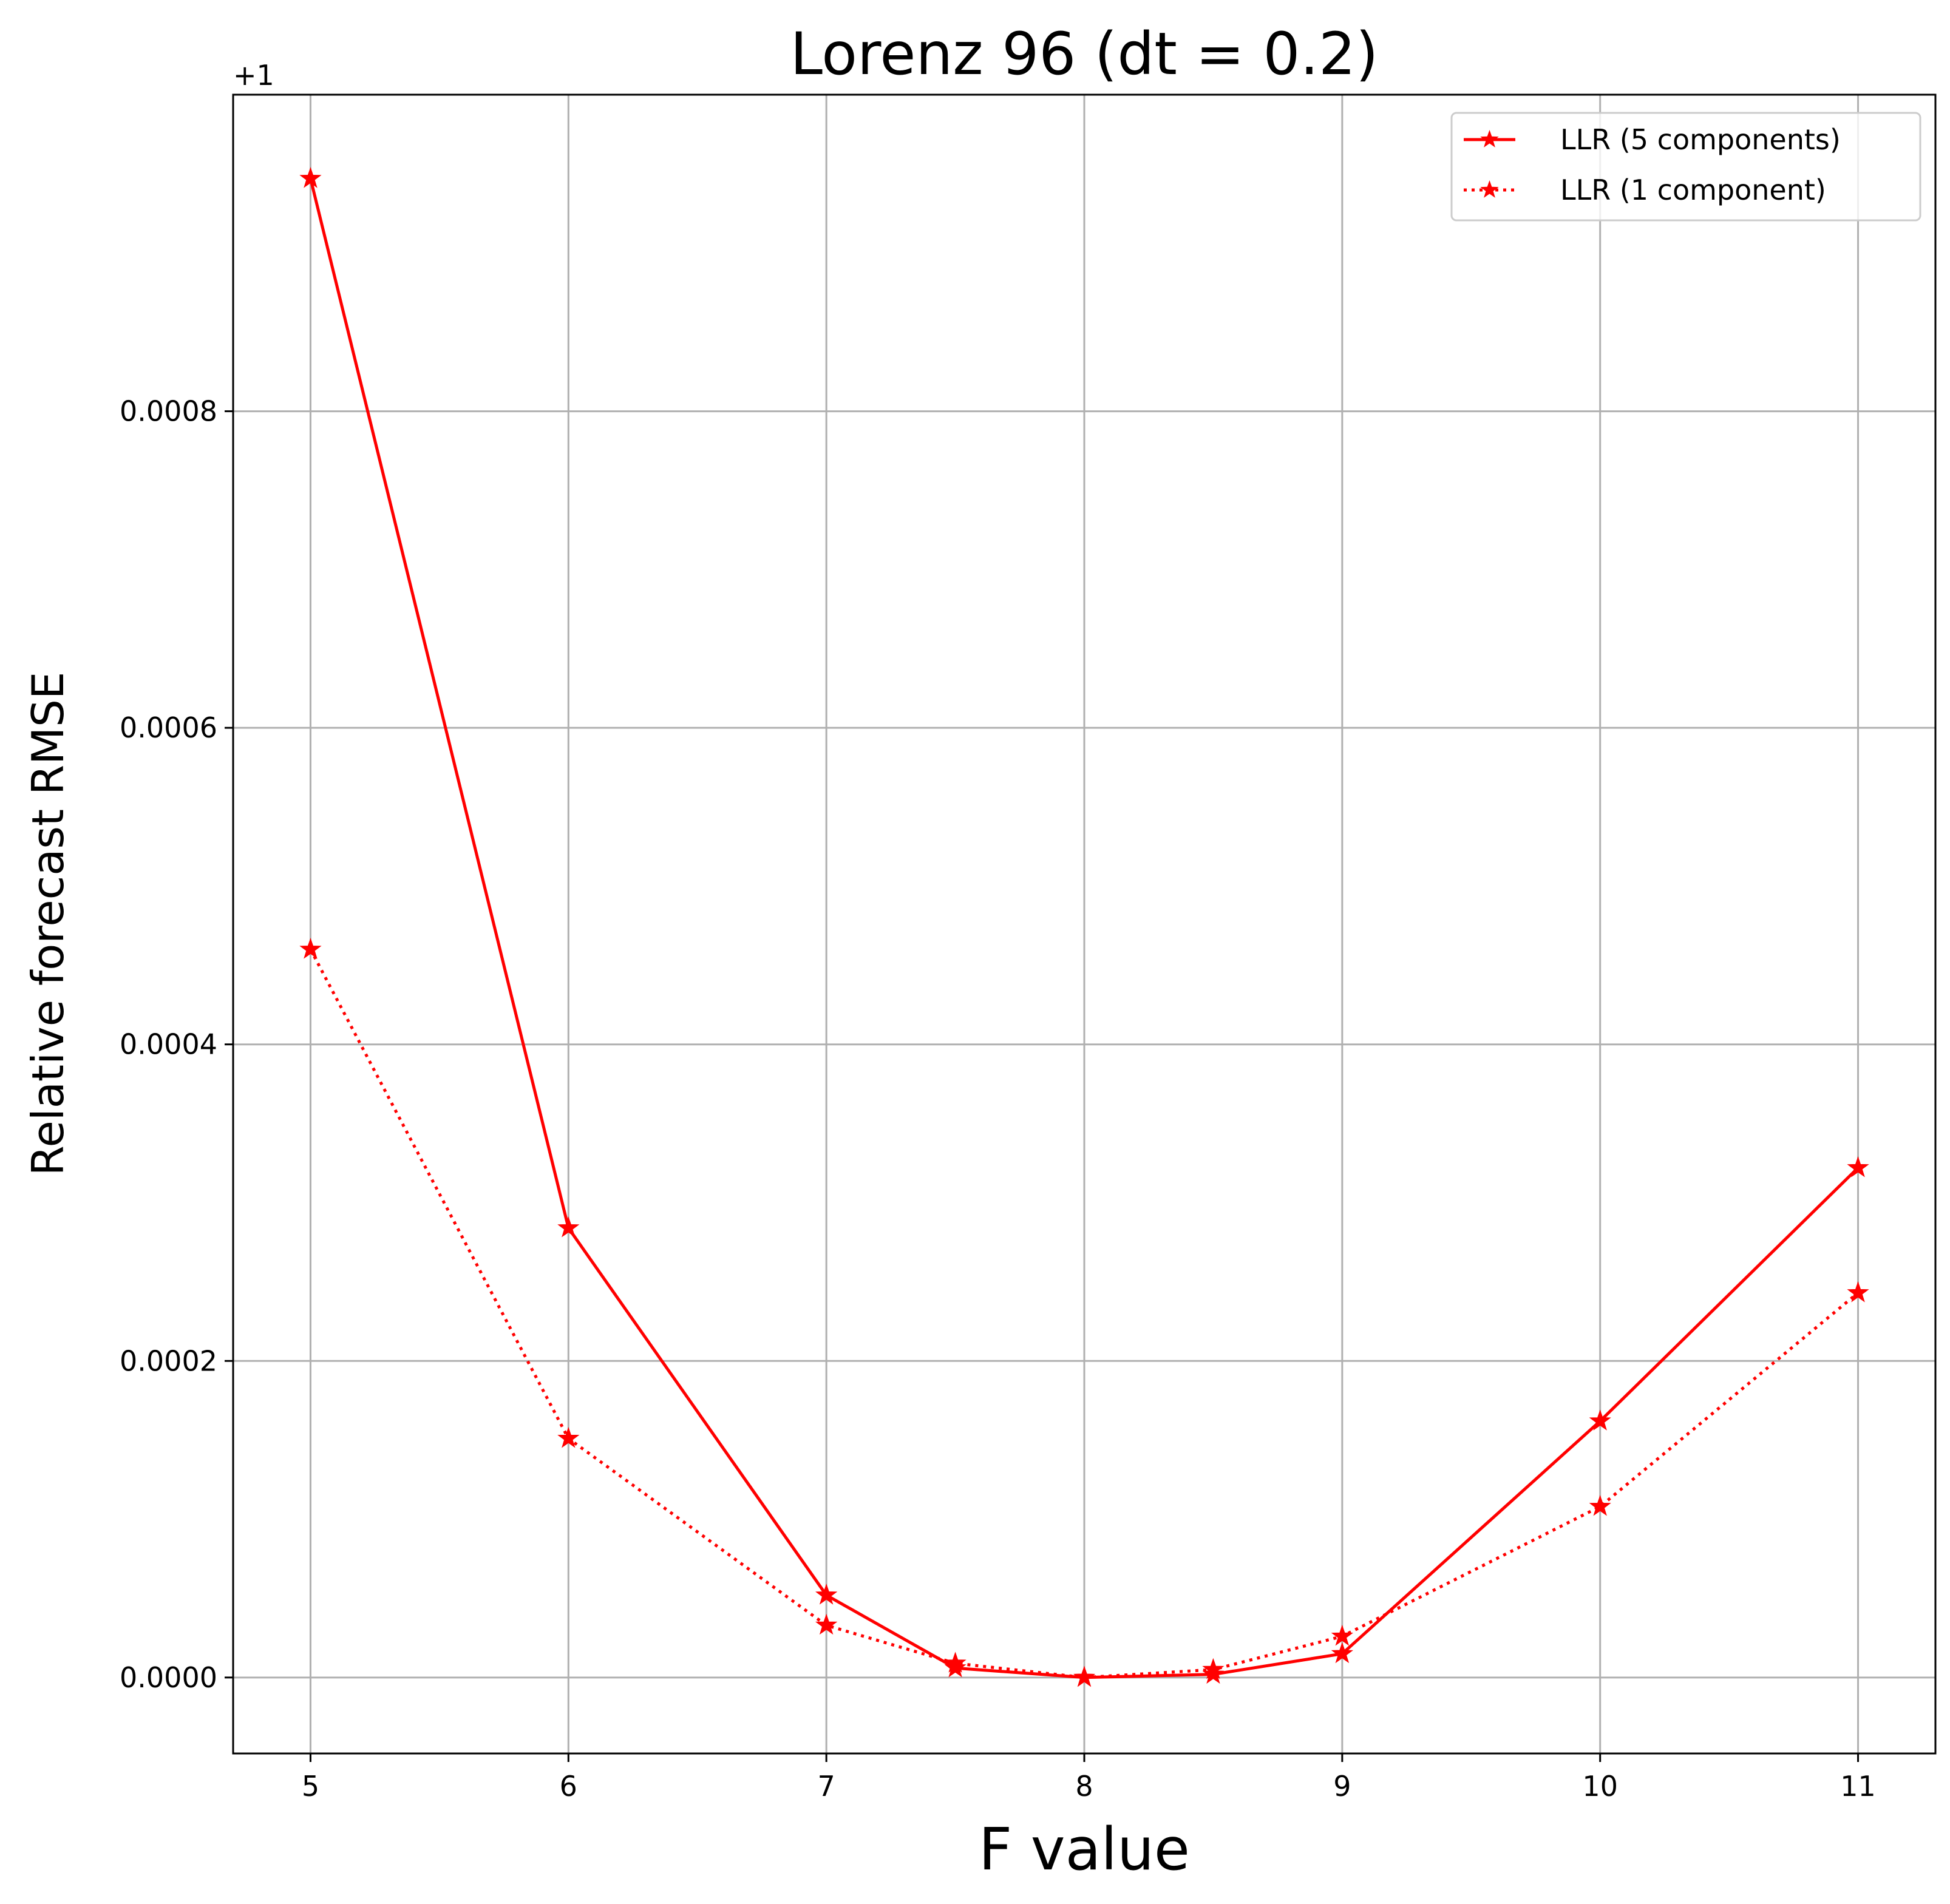 Image resolution: width=1950 pixels, height=1904 pixels. What do you see at coordinates (826, 1786) in the screenshot?
I see `x-tick-label: 7` at bounding box center [826, 1786].